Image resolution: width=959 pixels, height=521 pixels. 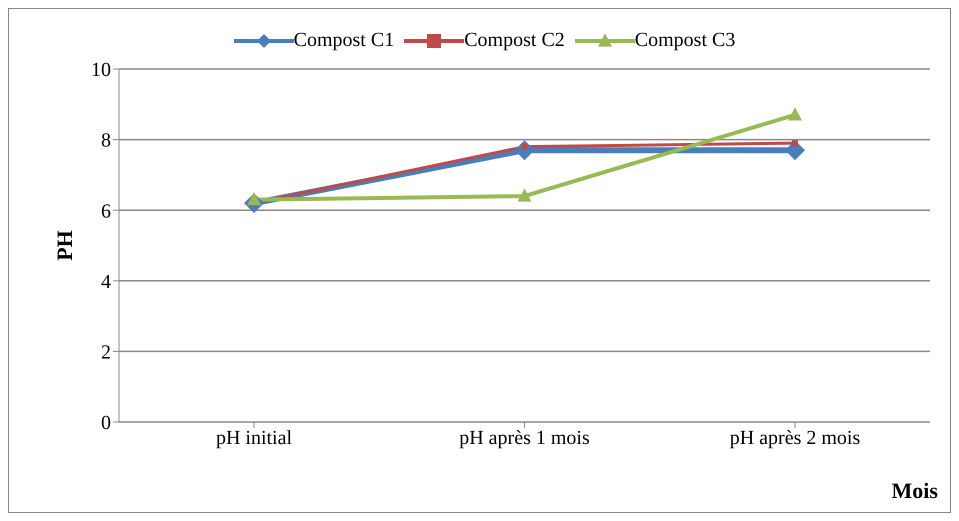 What do you see at coordinates (524, 438) in the screenshot?
I see `x-tick-label: pH après 1 mois` at bounding box center [524, 438].